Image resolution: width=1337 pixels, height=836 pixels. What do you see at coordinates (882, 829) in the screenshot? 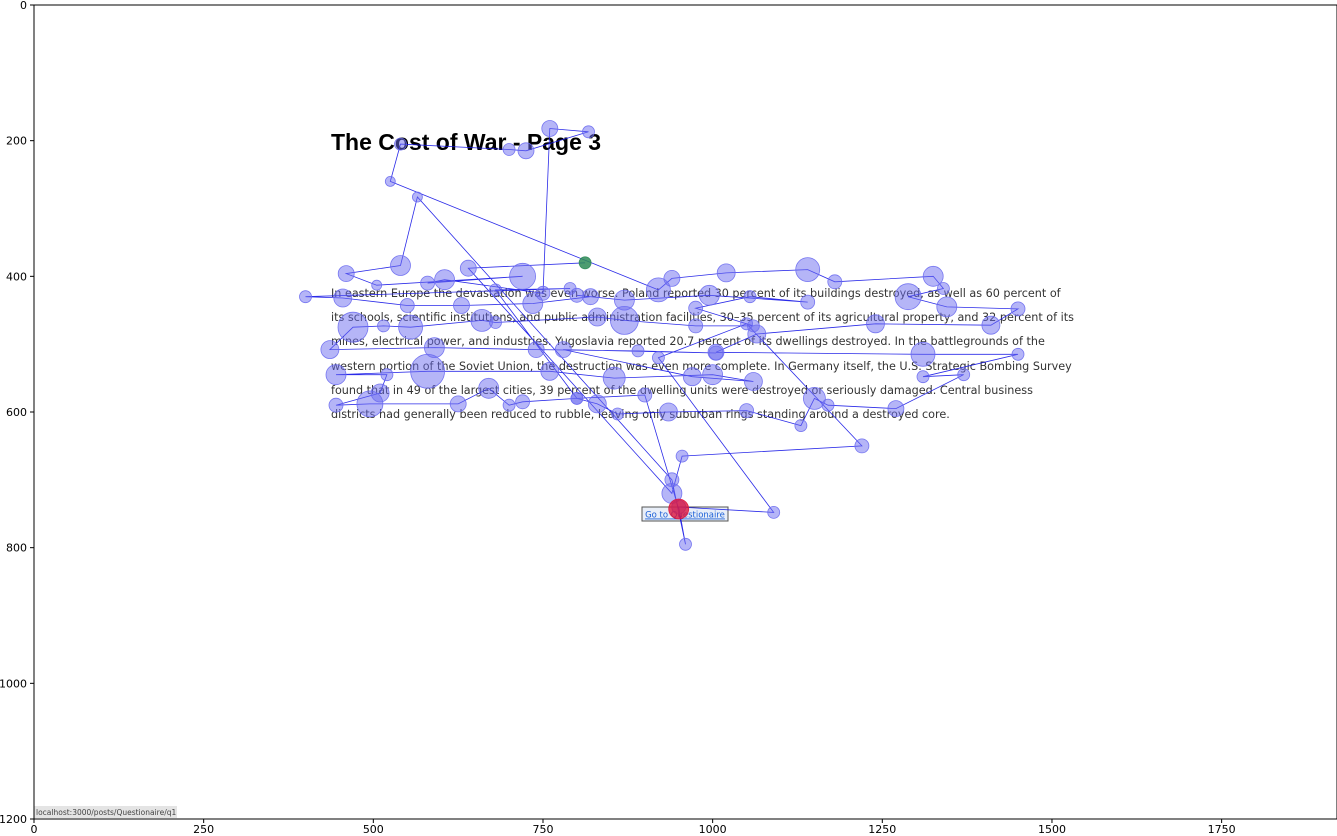
I see `x-tick-label: 1250` at bounding box center [882, 829].